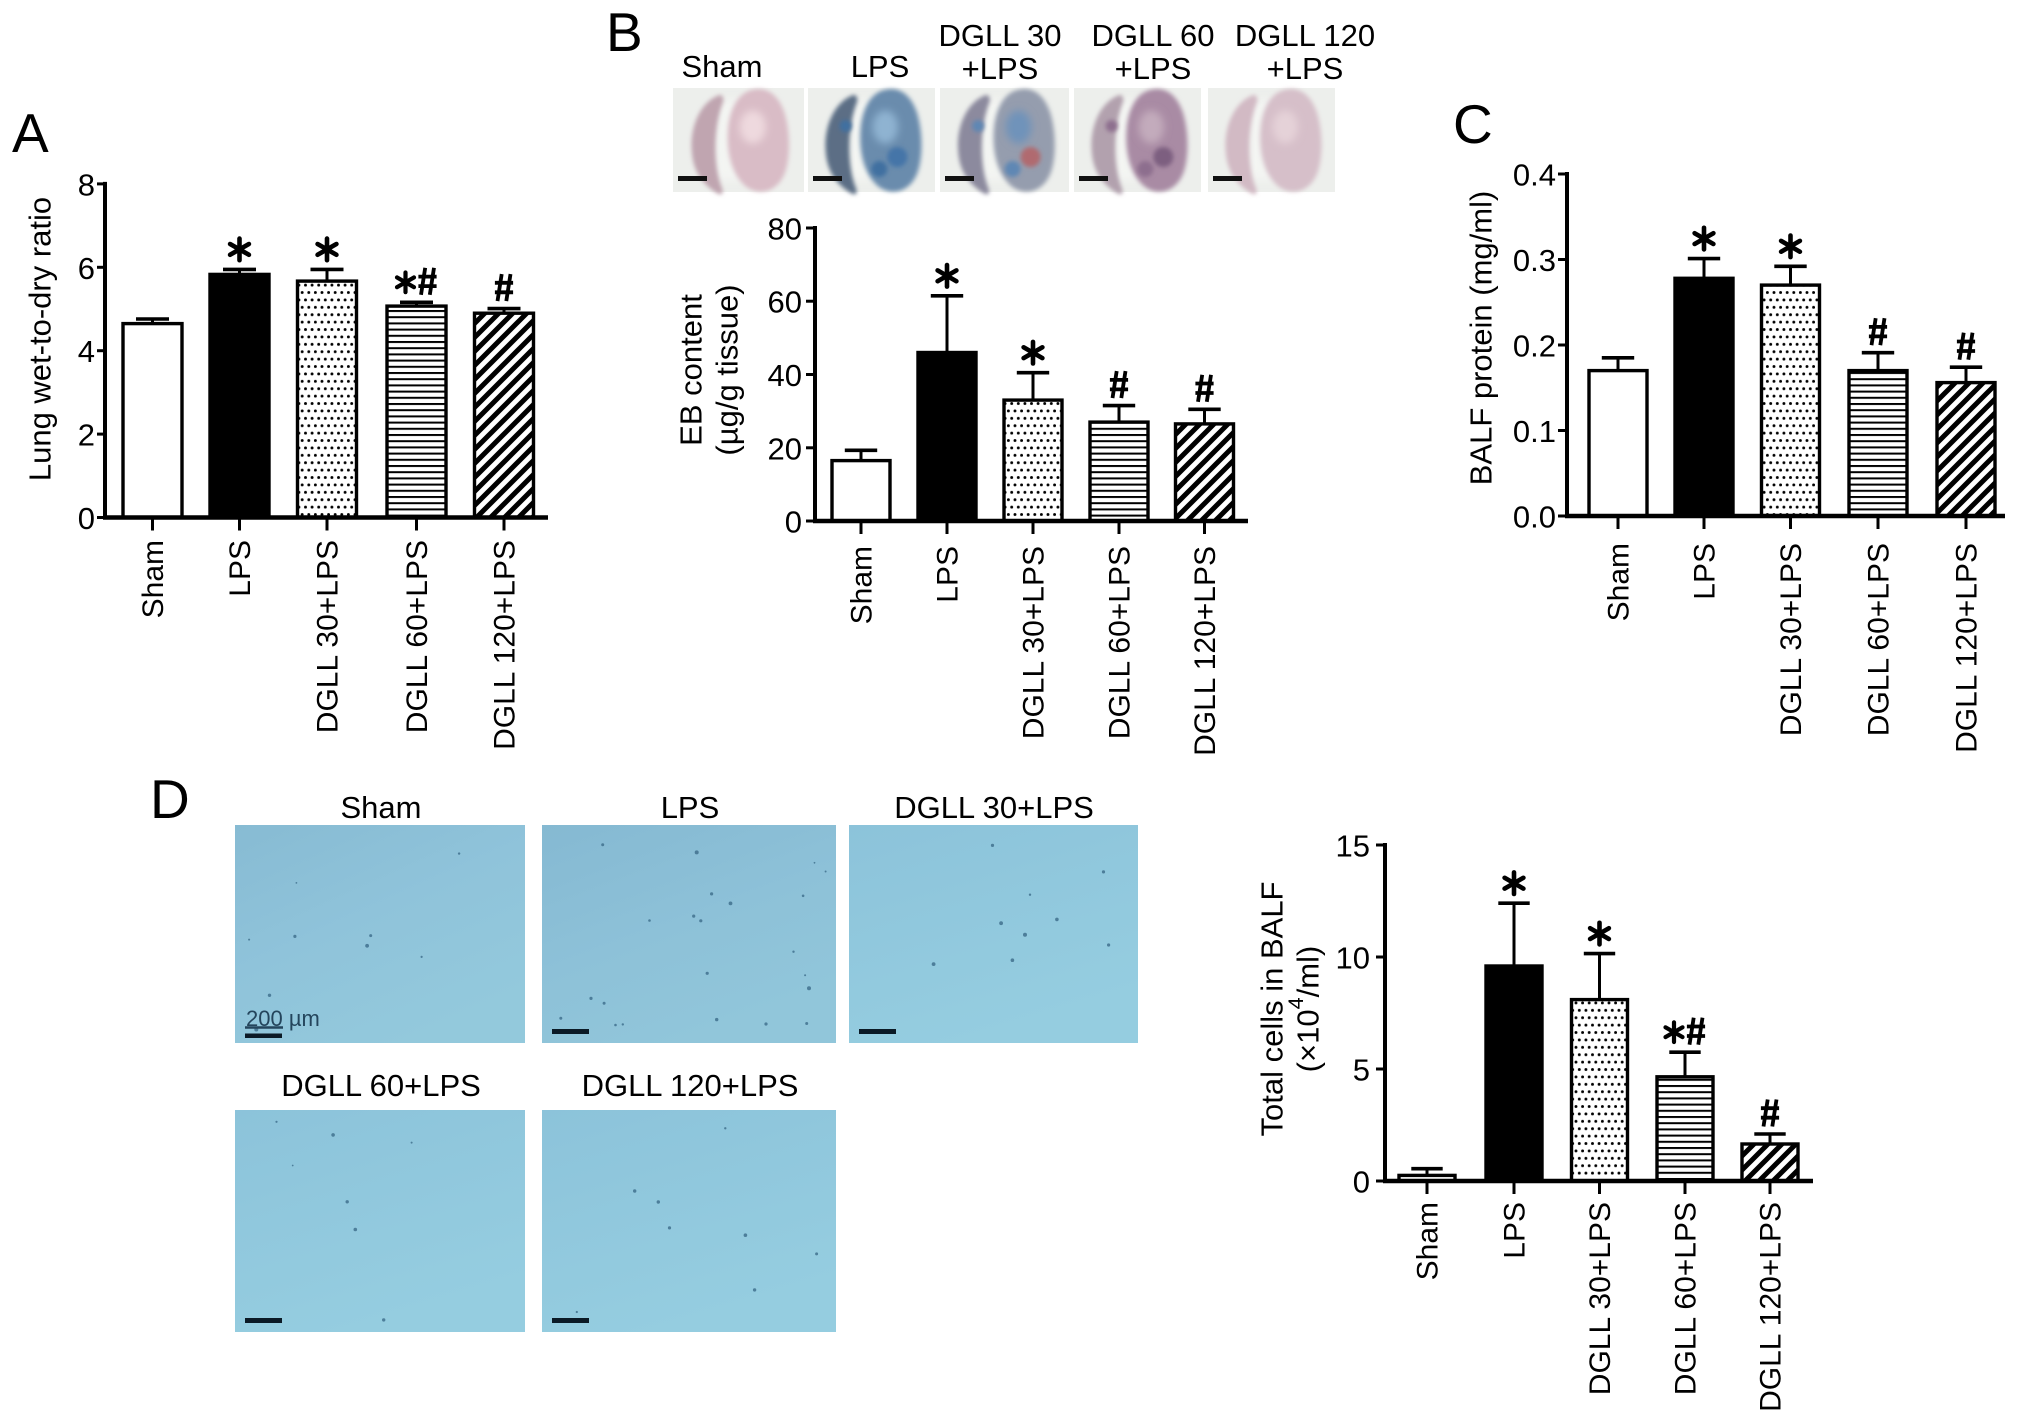 The width and height of the screenshot is (2032, 1424). Describe the element at coordinates (691, 370) in the screenshot. I see `svg-text: EB content` at that location.